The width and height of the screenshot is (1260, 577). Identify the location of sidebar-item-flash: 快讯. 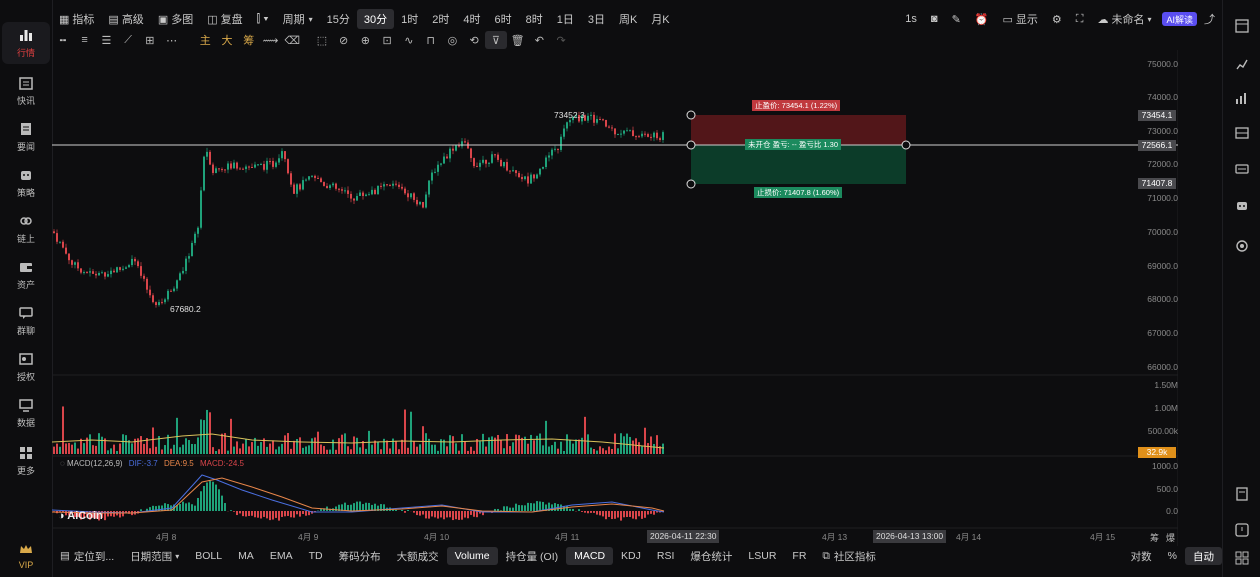
(26, 91).